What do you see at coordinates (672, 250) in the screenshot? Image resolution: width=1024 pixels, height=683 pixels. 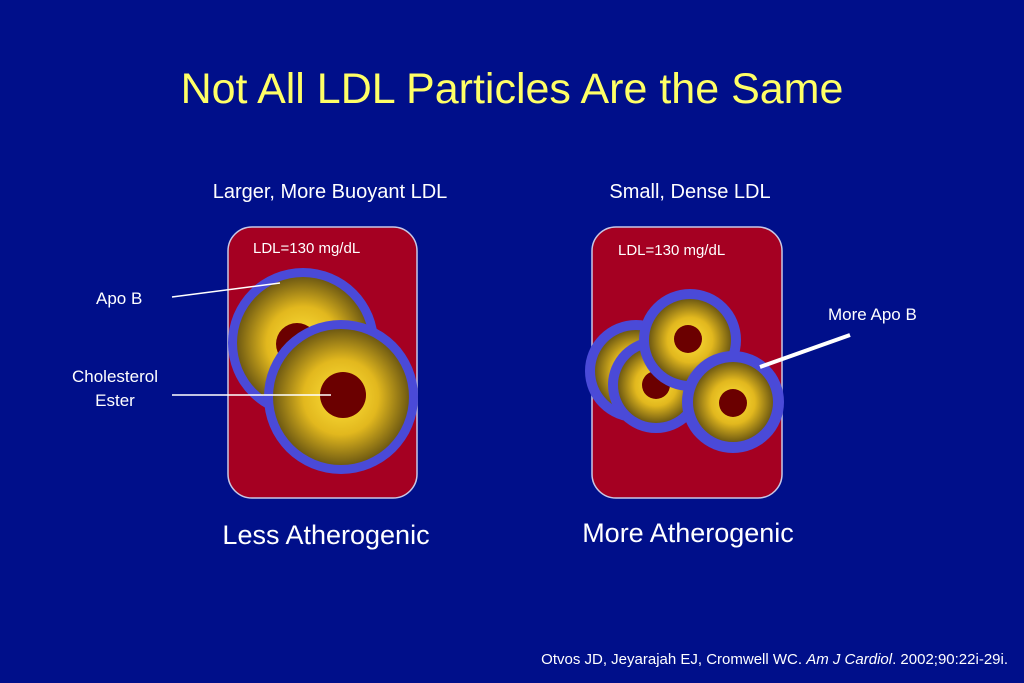 I see `right-ldl-label: LDL=130 mg/dL` at bounding box center [672, 250].